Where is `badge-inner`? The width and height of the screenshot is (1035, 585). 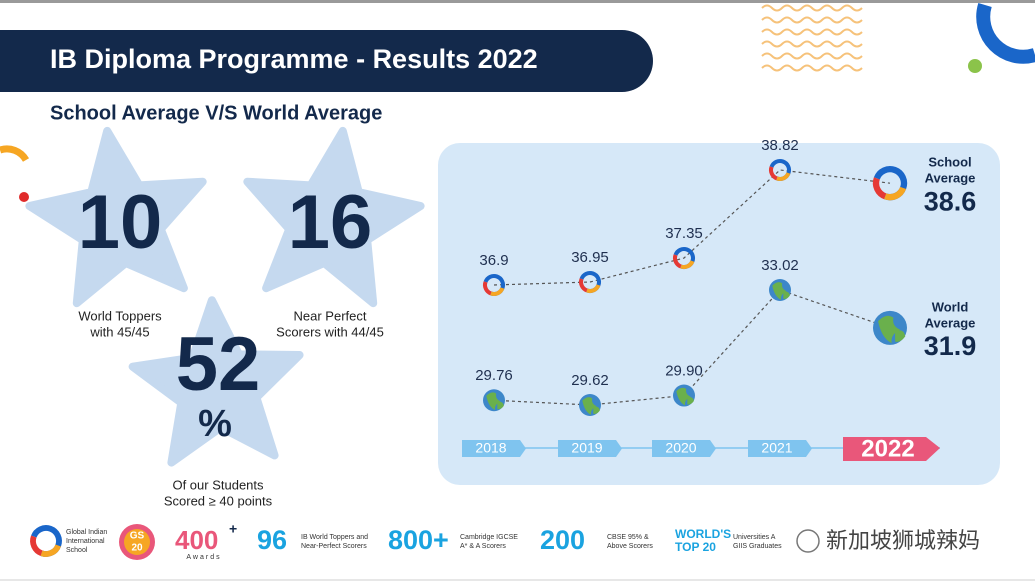
badge-inner is located at coordinates (137, 542).